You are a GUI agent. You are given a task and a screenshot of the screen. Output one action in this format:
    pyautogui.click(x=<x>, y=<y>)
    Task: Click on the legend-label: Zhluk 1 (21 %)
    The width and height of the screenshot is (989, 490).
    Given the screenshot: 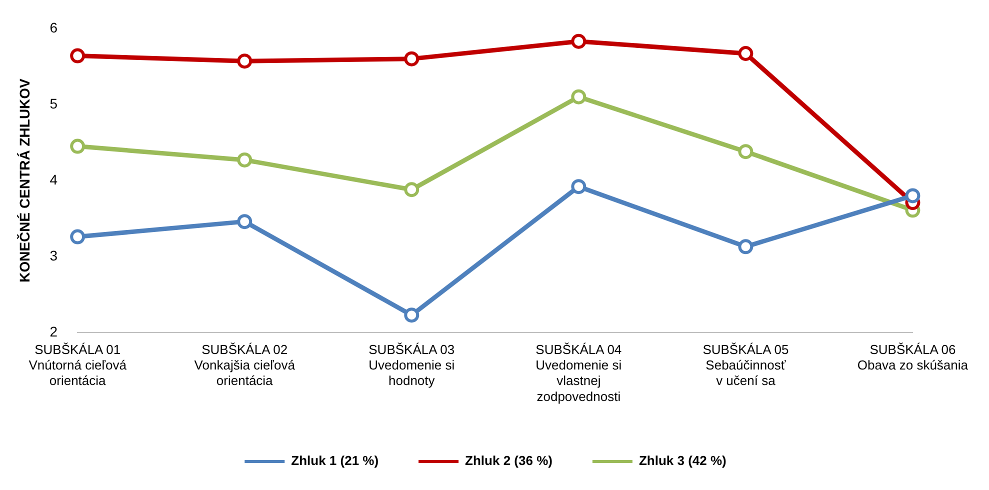 What is the action you would take?
    pyautogui.click(x=335, y=460)
    